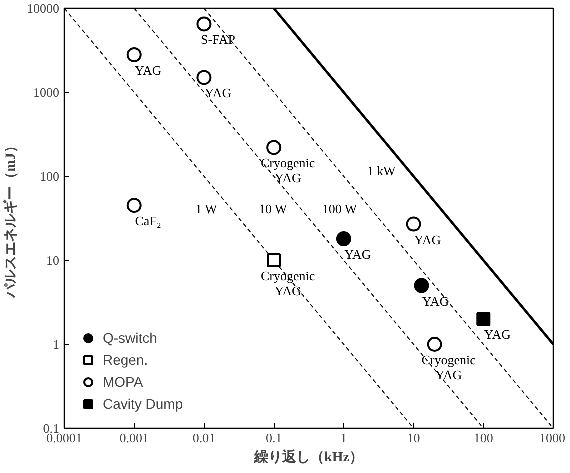  Describe the element at coordinates (143, 404) in the screenshot. I see `legend-label: Cavity Dump` at that location.